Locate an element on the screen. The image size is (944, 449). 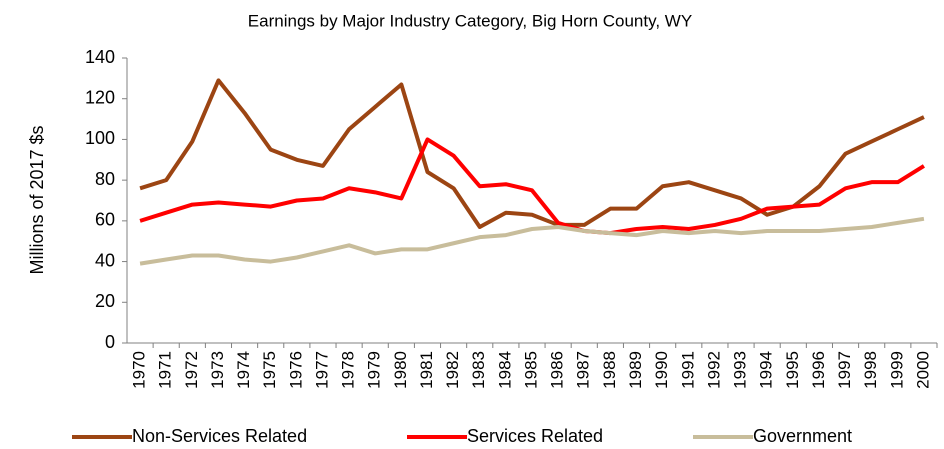
y-tick-label: 60 is located at coordinates (105, 220).